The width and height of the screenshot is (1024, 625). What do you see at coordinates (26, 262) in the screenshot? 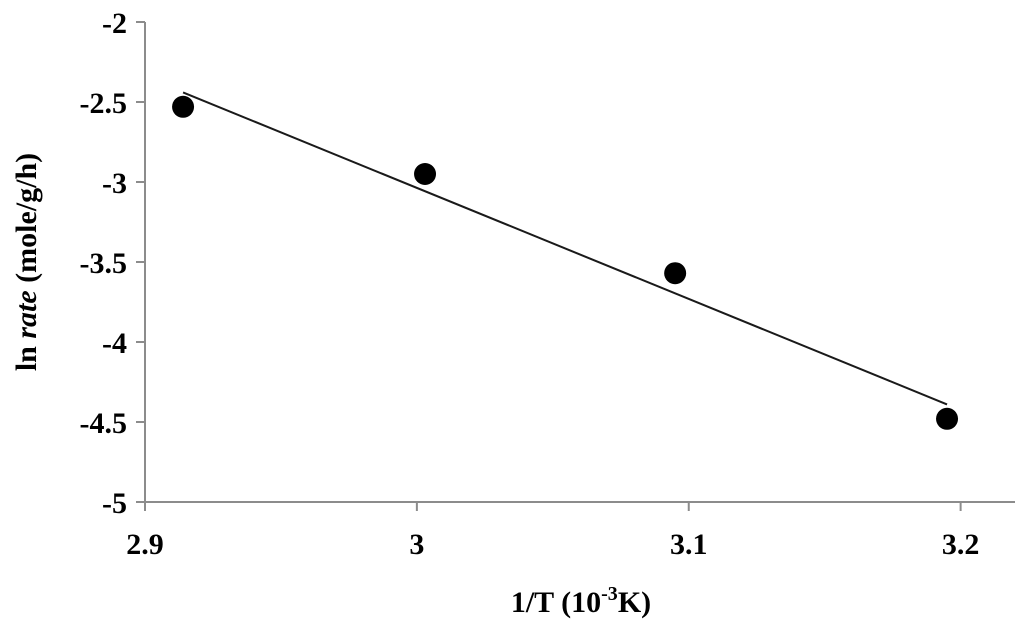
I see `y-axis-title: ln rate (mole/g/h)` at bounding box center [26, 262].